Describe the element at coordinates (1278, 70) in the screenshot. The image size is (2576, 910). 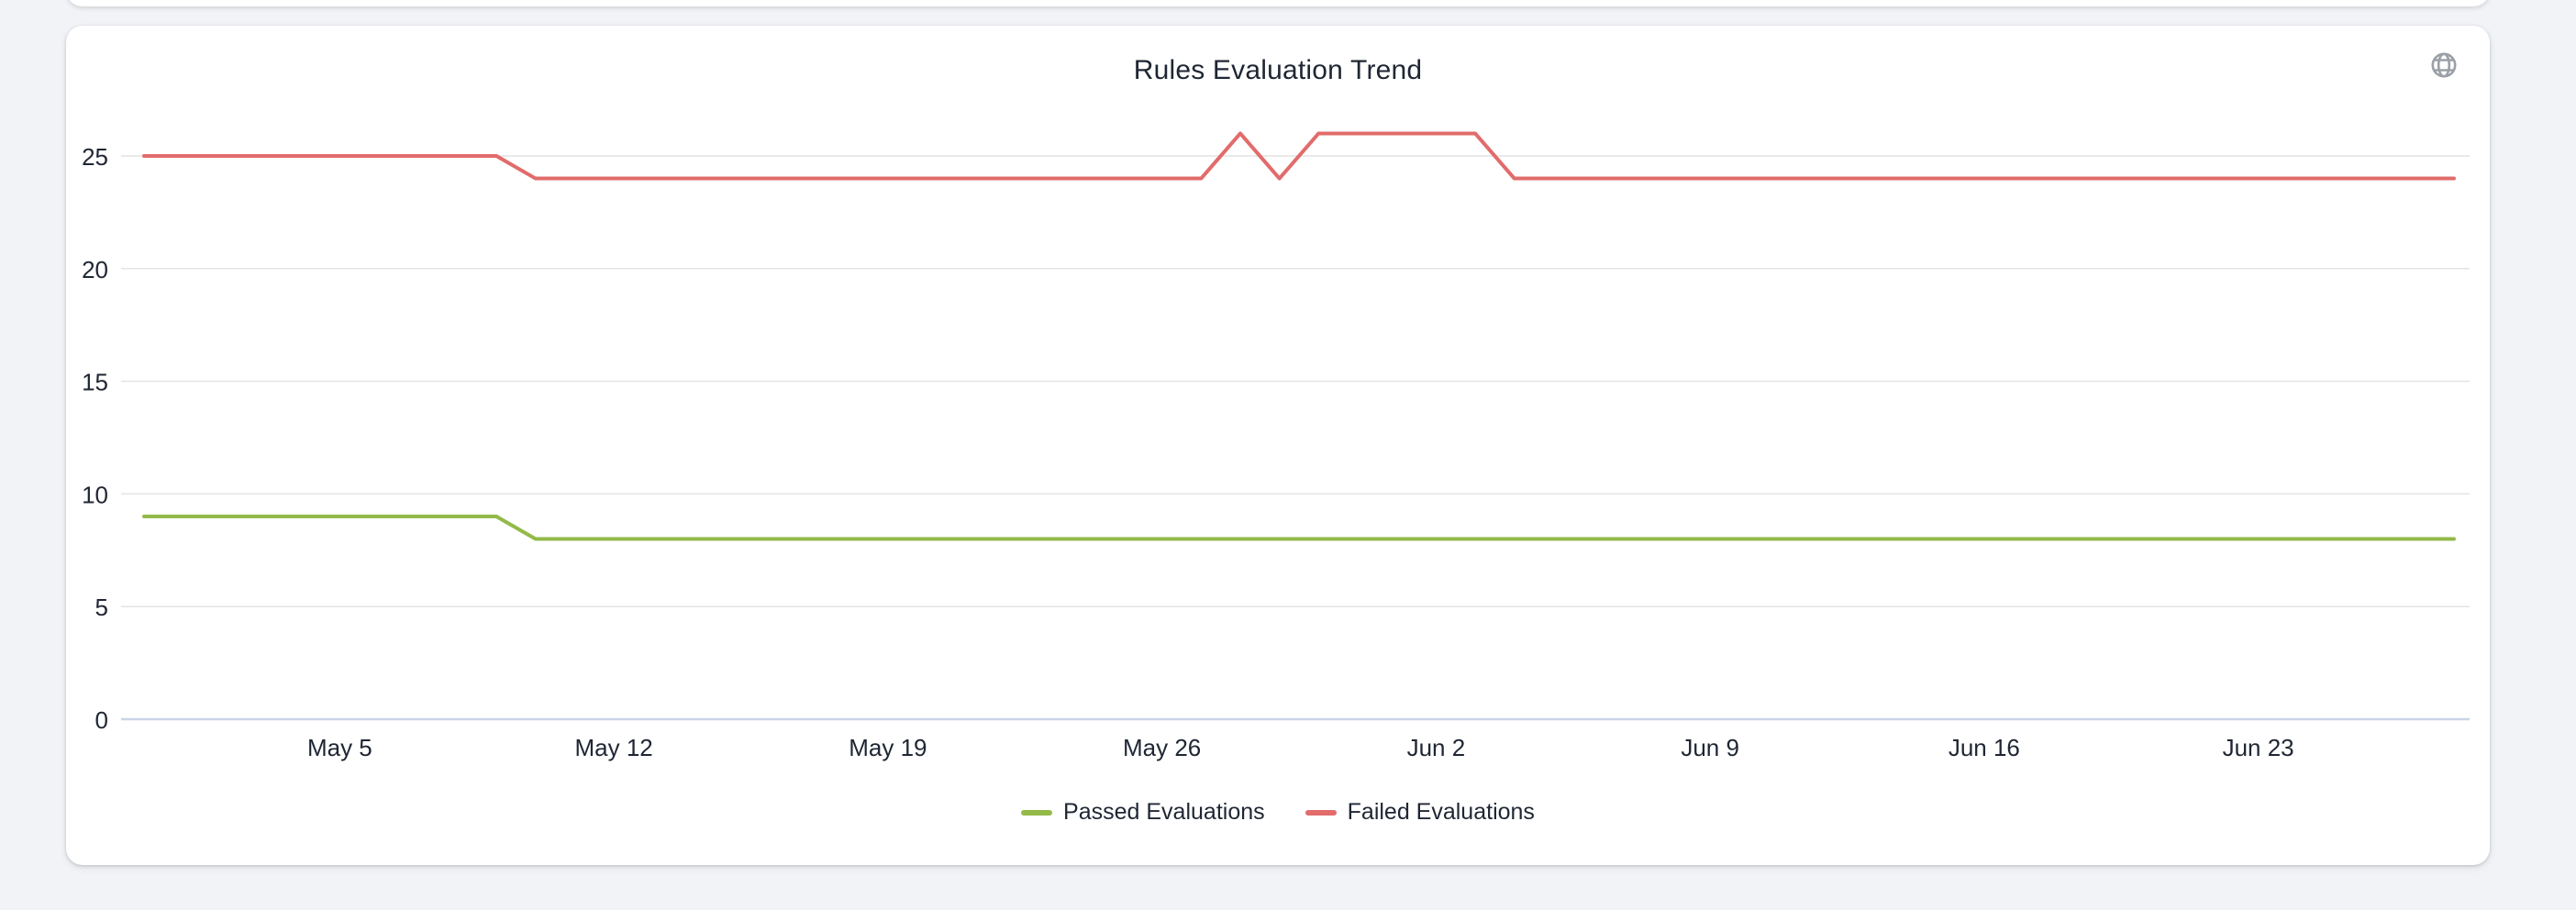
I see `chart-title: Rules Evaluation Trend` at that location.